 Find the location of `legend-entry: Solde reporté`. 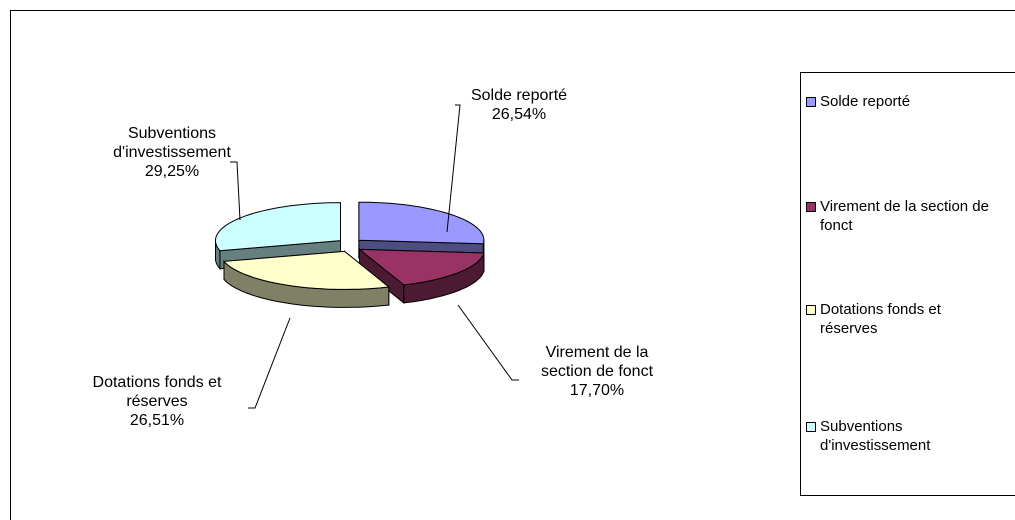

legend-entry: Solde reporté is located at coordinates (910, 101).